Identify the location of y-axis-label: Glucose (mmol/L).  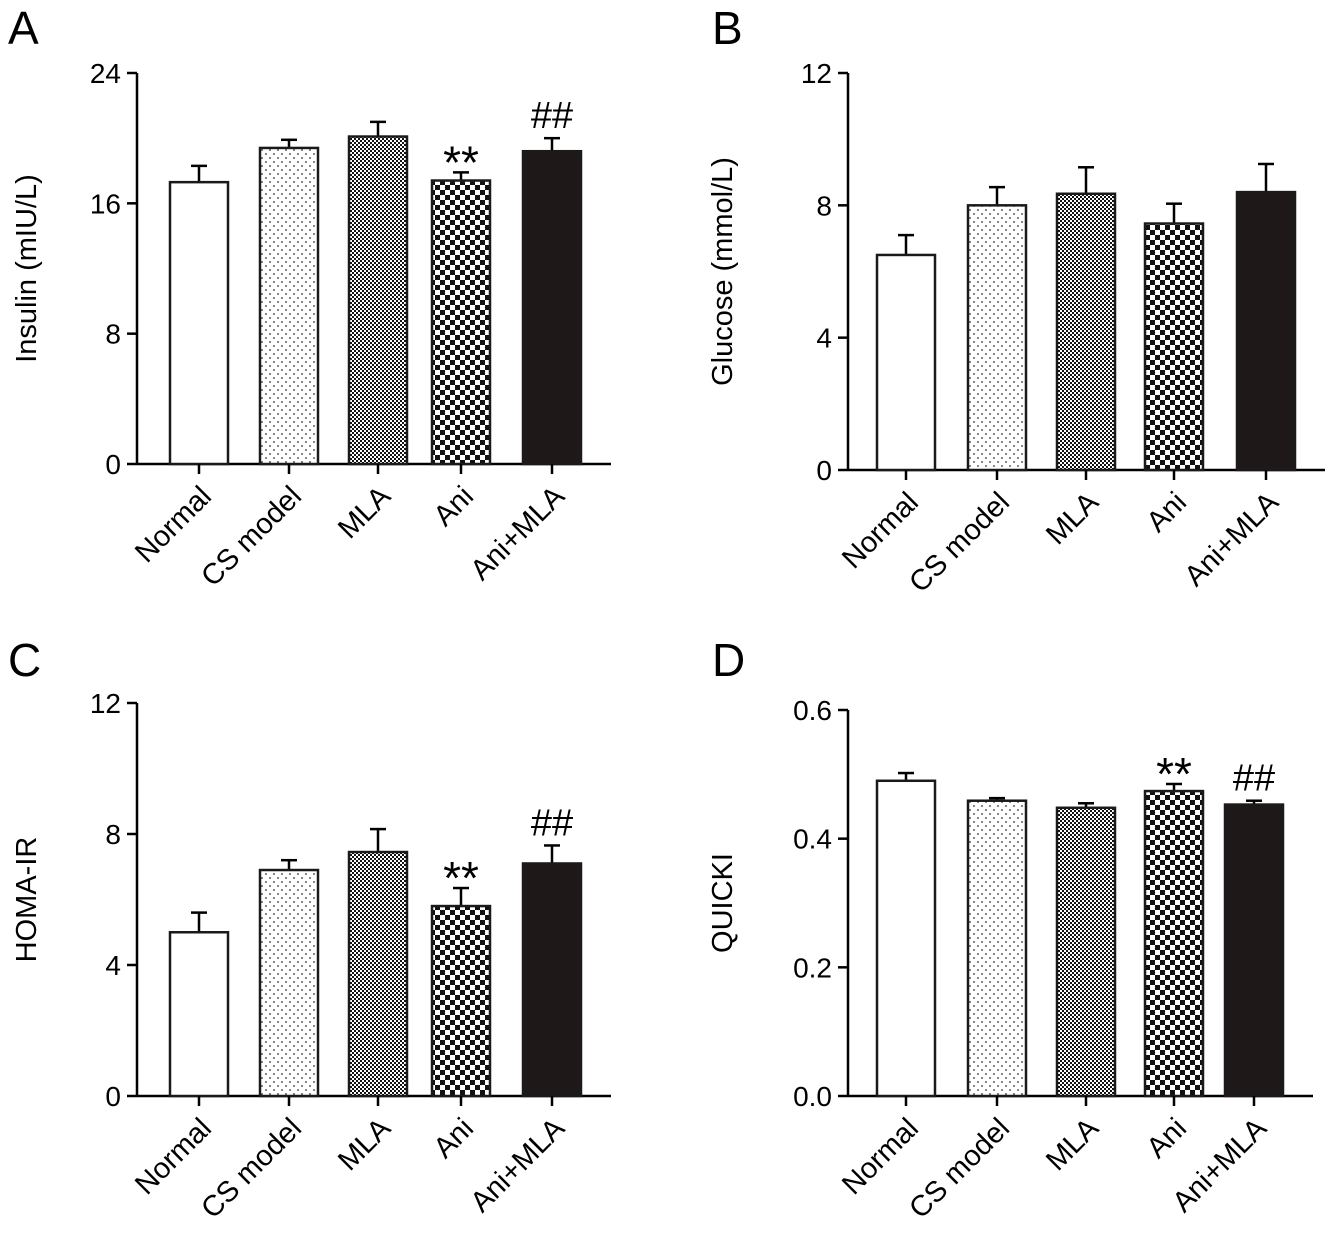
(723, 271).